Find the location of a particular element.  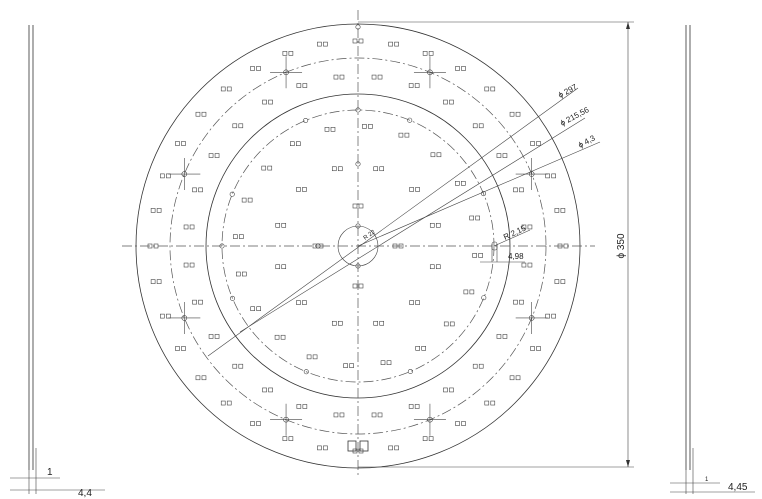

dim-label: 4,4 is located at coordinates (85, 493).